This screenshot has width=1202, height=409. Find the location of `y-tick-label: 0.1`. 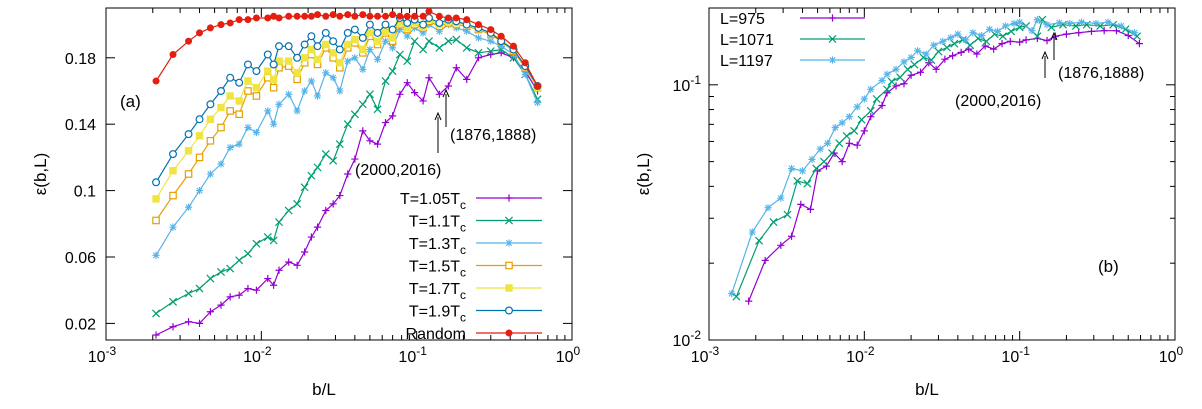

y-tick-label: 0.1 is located at coordinates (85, 192).